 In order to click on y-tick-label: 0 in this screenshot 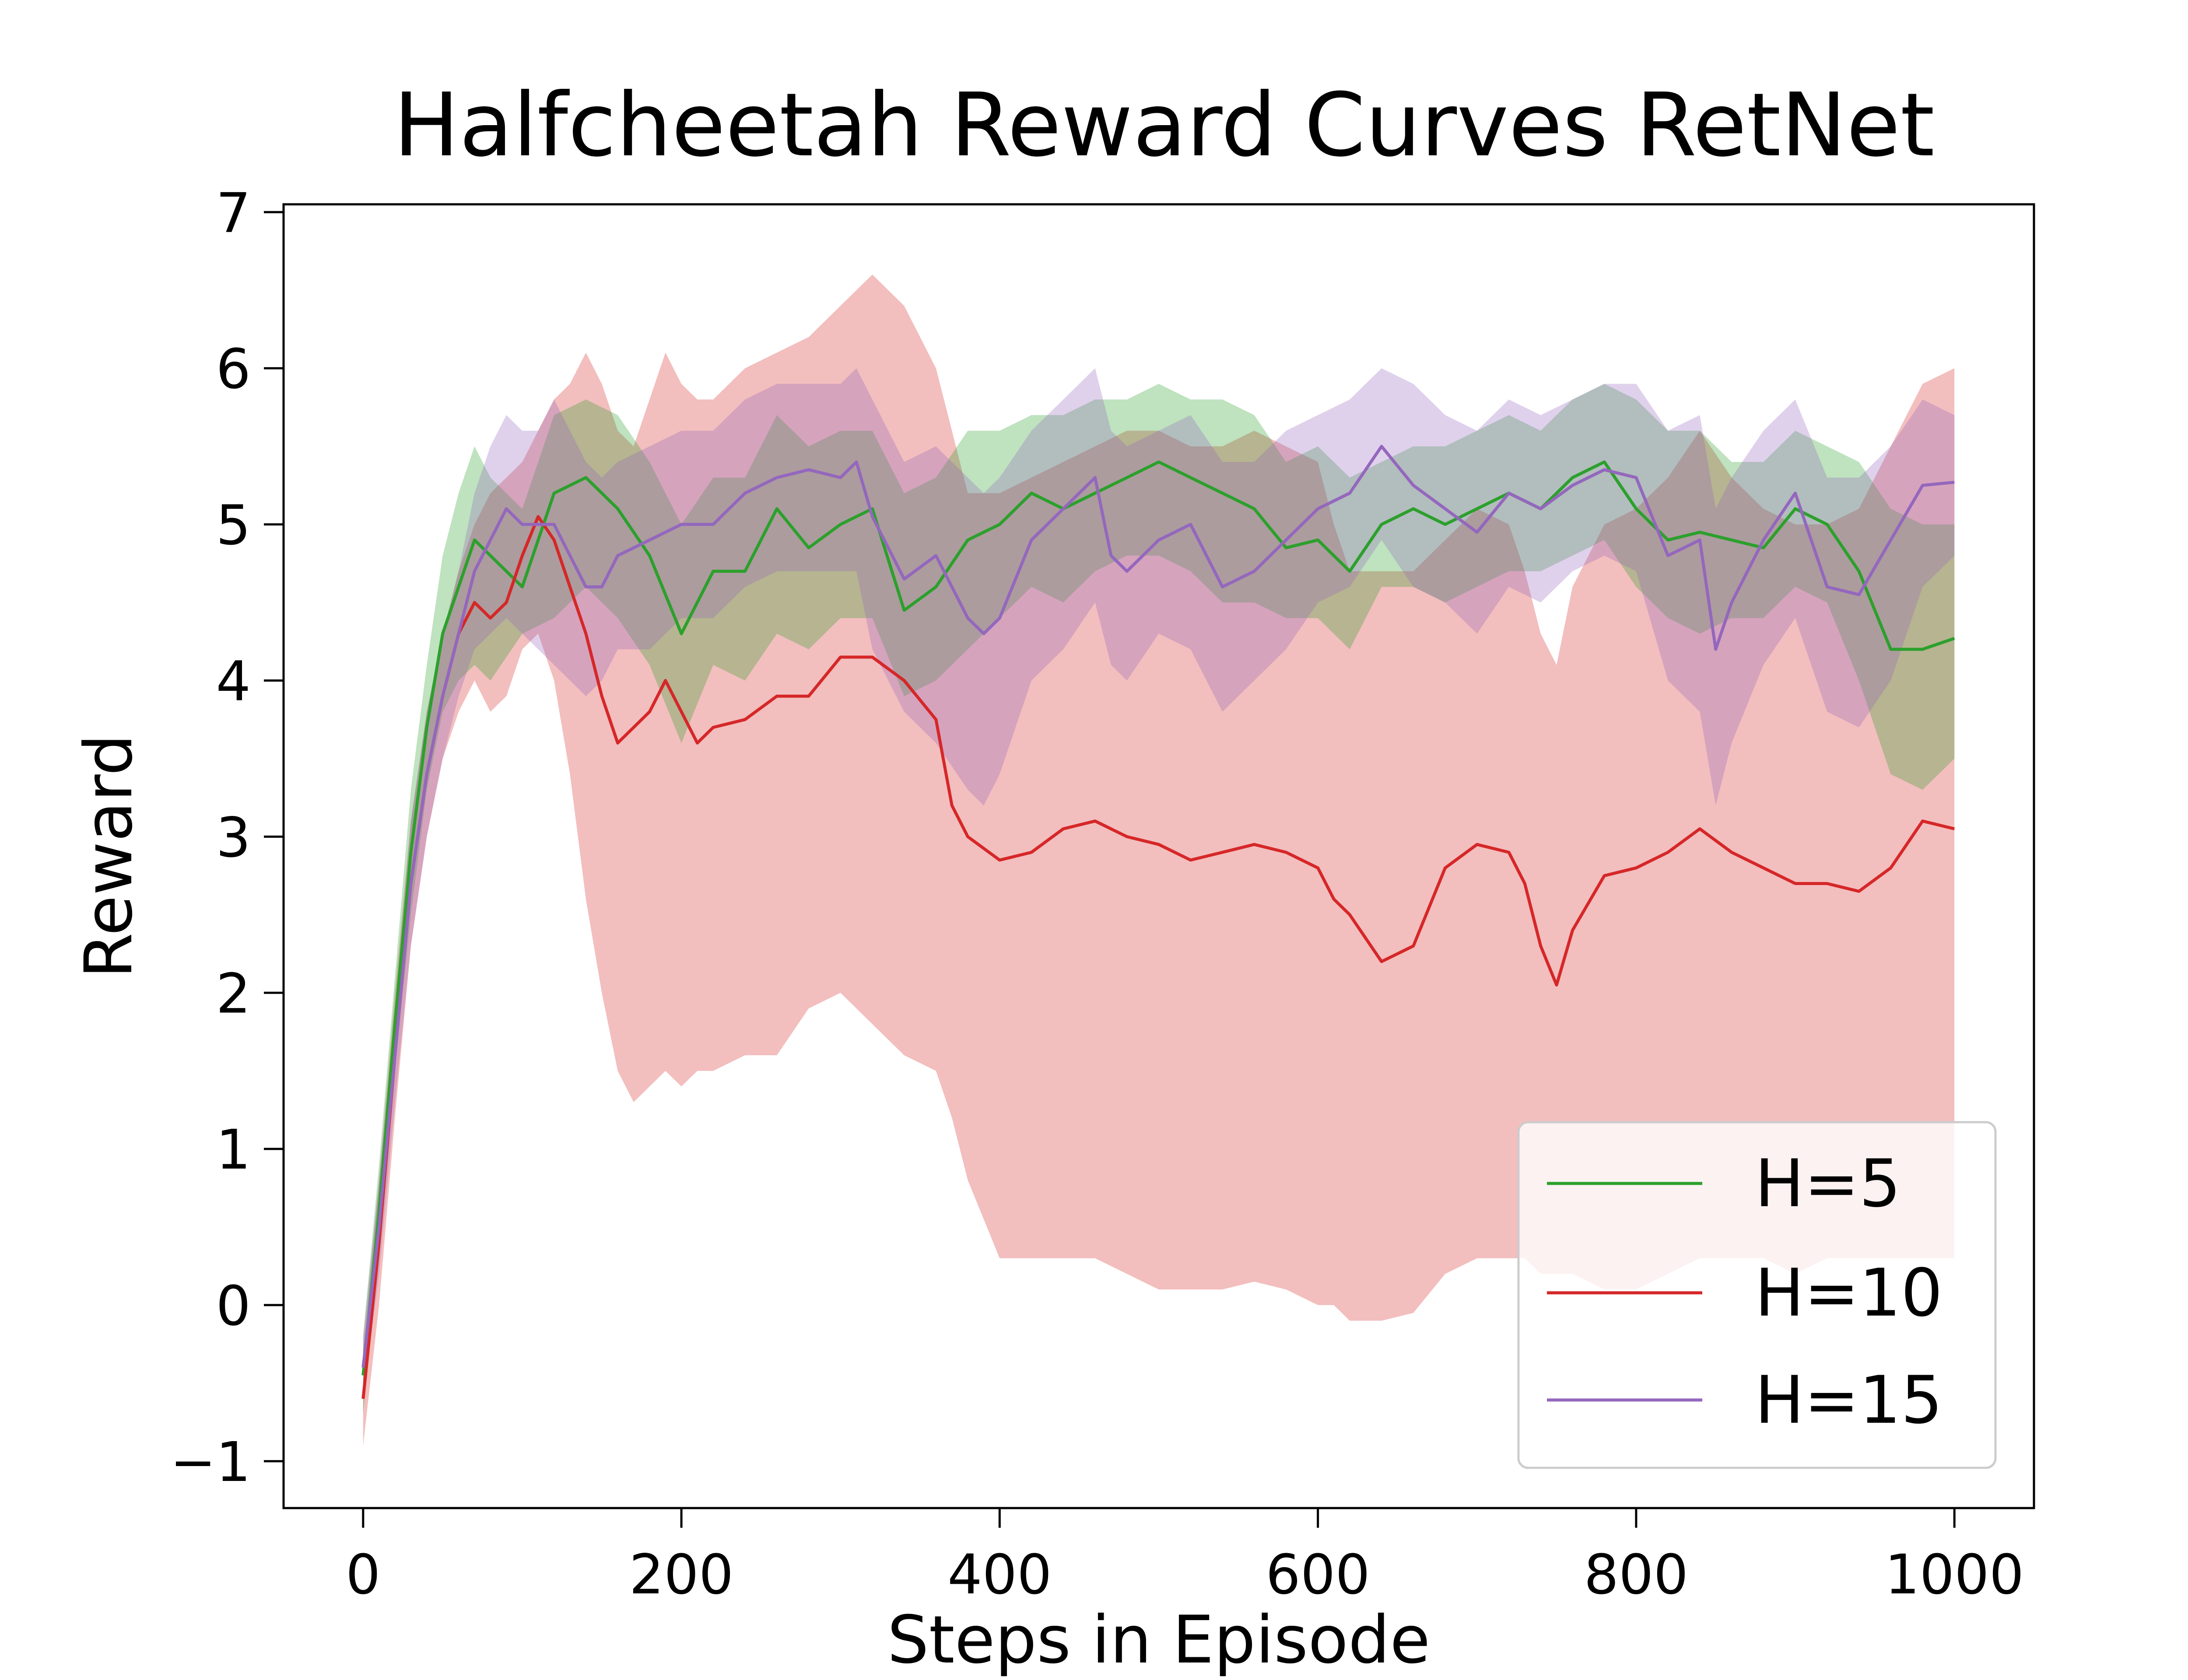, I will do `click(233, 1306)`.